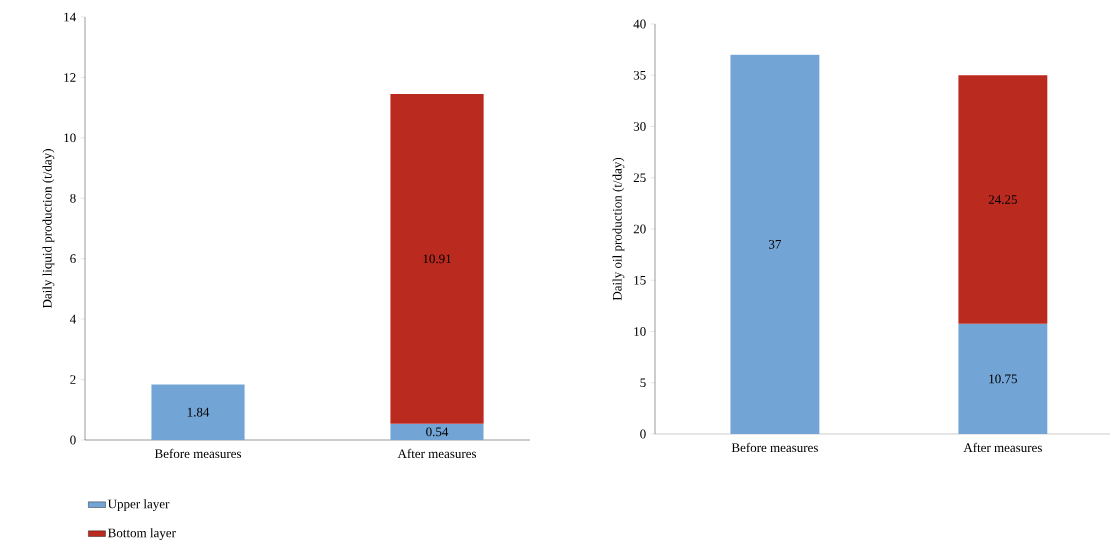 The height and width of the screenshot is (560, 1111). What do you see at coordinates (639, 229) in the screenshot?
I see `y-tick-label: 20` at bounding box center [639, 229].